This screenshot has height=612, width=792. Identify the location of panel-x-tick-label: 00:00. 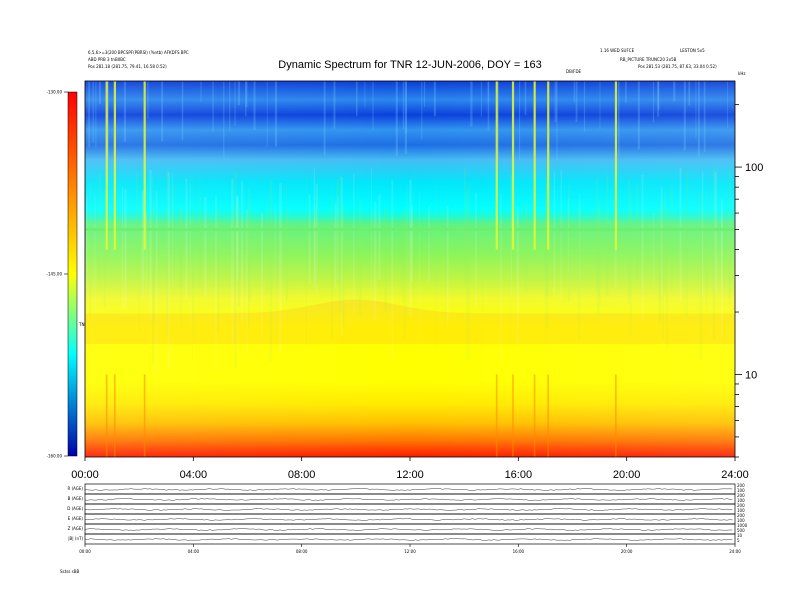
(85, 551).